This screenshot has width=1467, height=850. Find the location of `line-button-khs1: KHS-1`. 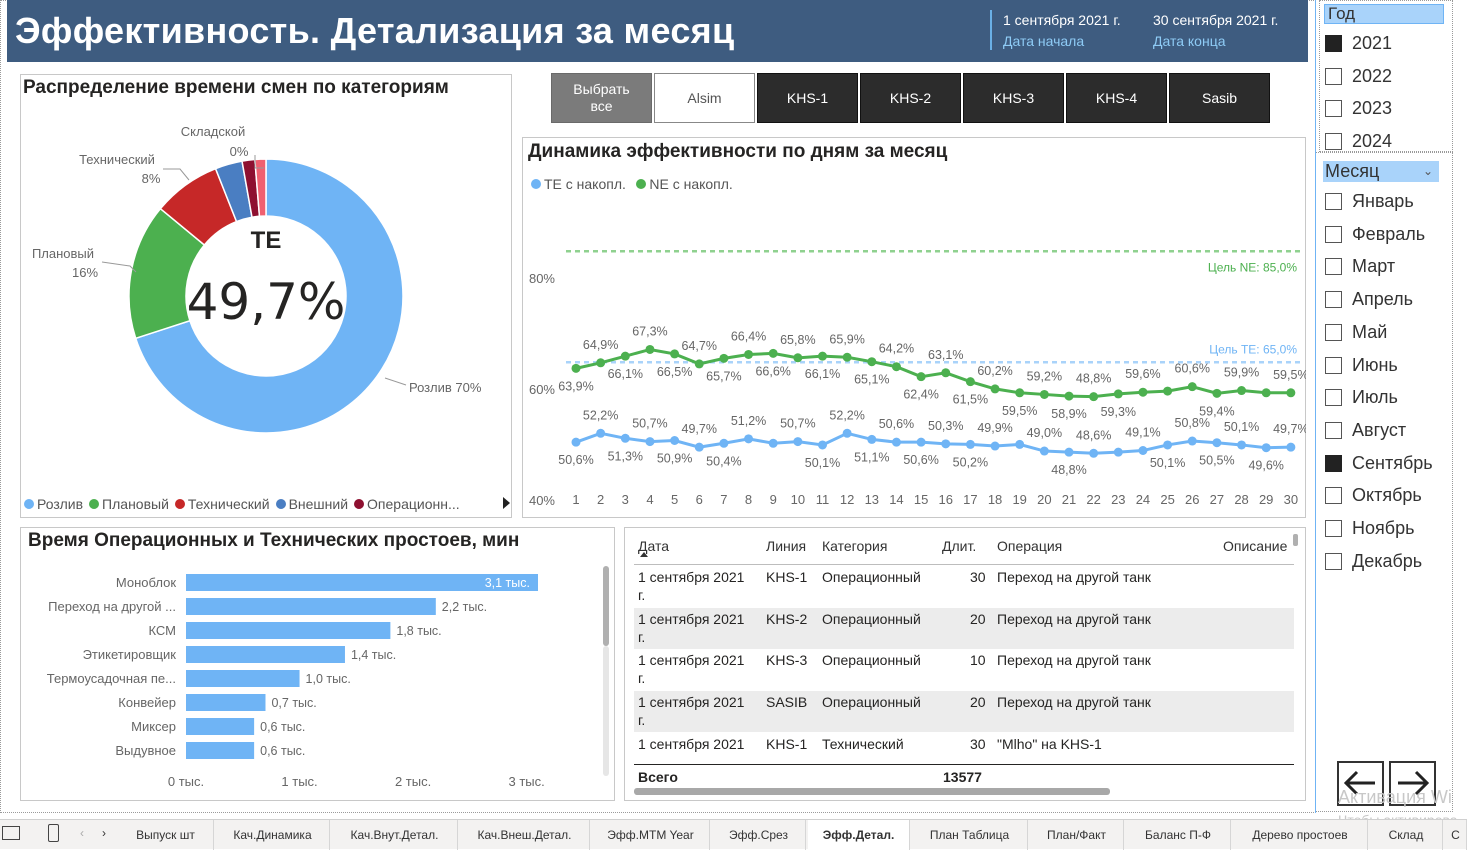

line-button-khs1: KHS-1 is located at coordinates (807, 98).